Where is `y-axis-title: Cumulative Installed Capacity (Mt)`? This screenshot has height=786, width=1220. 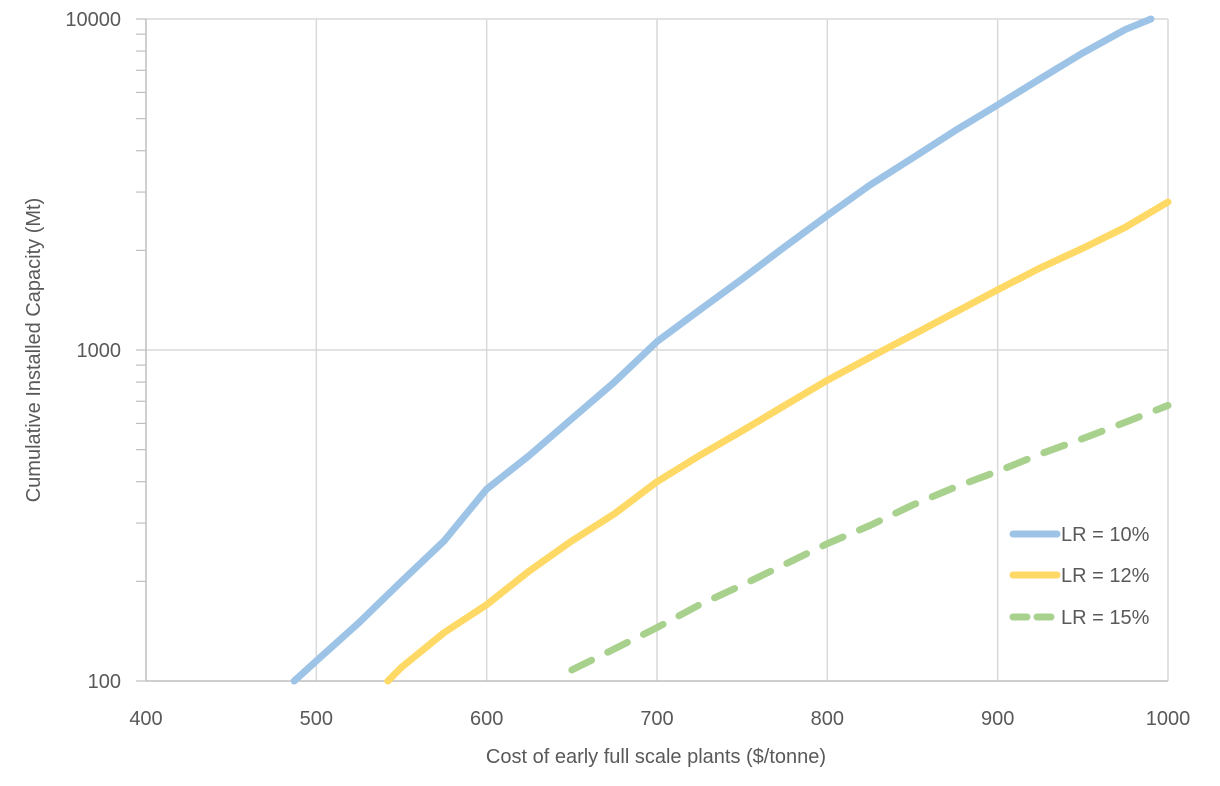 y-axis-title: Cumulative Installed Capacity (Mt) is located at coordinates (34, 350).